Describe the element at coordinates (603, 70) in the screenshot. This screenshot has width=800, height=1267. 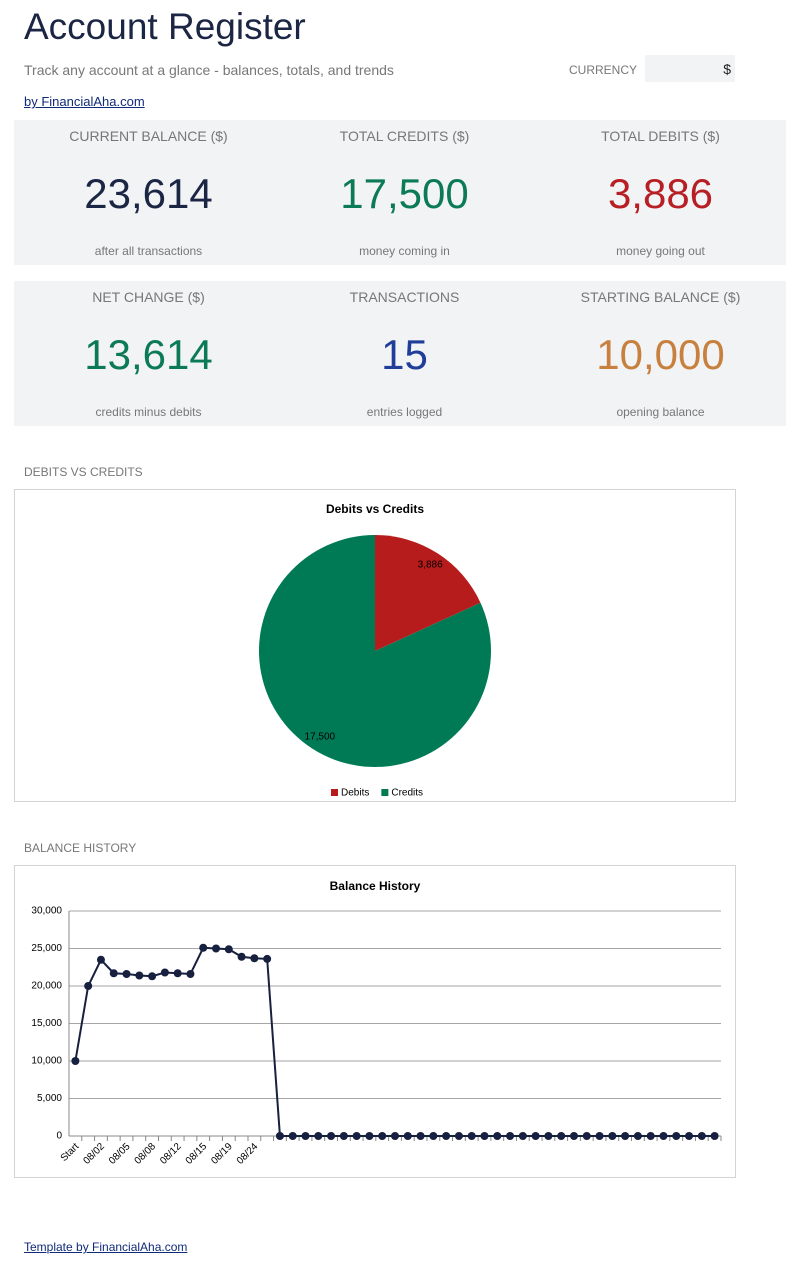
I see `currency-label: CURRENCY` at that location.